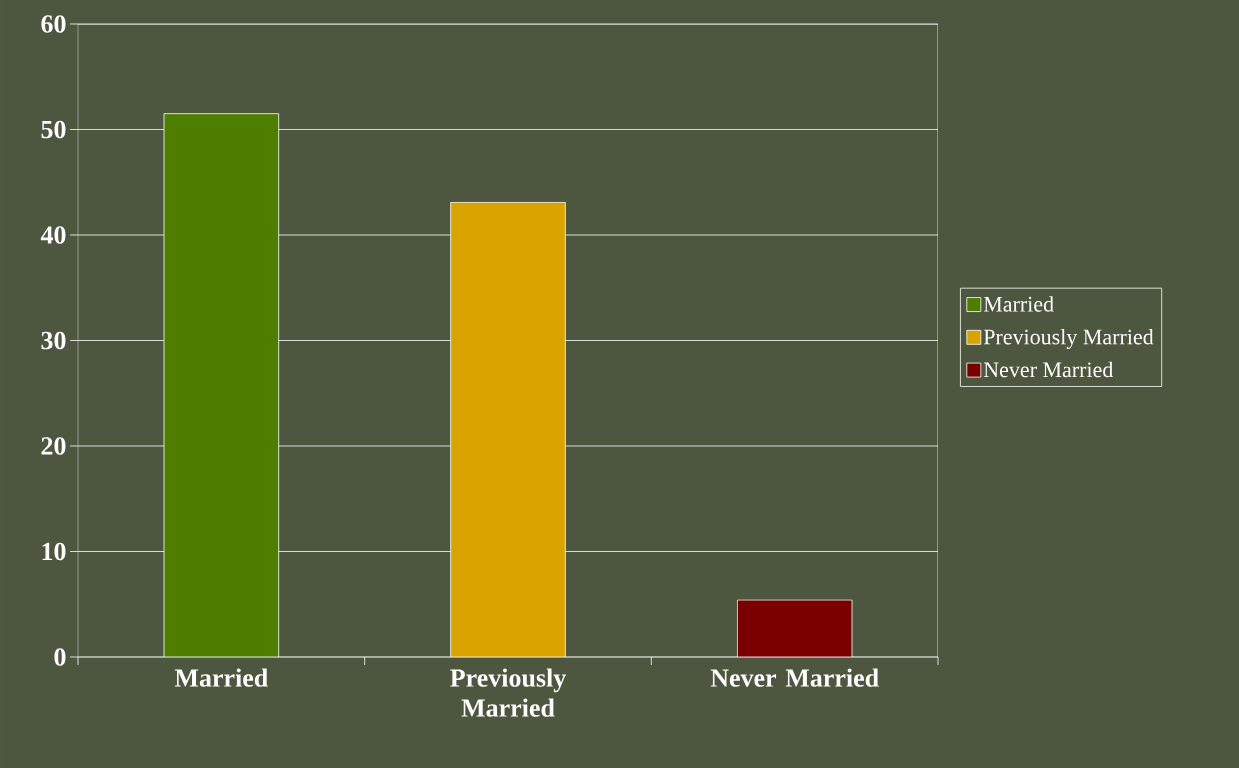 The width and height of the screenshot is (1239, 768). What do you see at coordinates (1048, 369) in the screenshot?
I see `legend-label: Never Married` at bounding box center [1048, 369].